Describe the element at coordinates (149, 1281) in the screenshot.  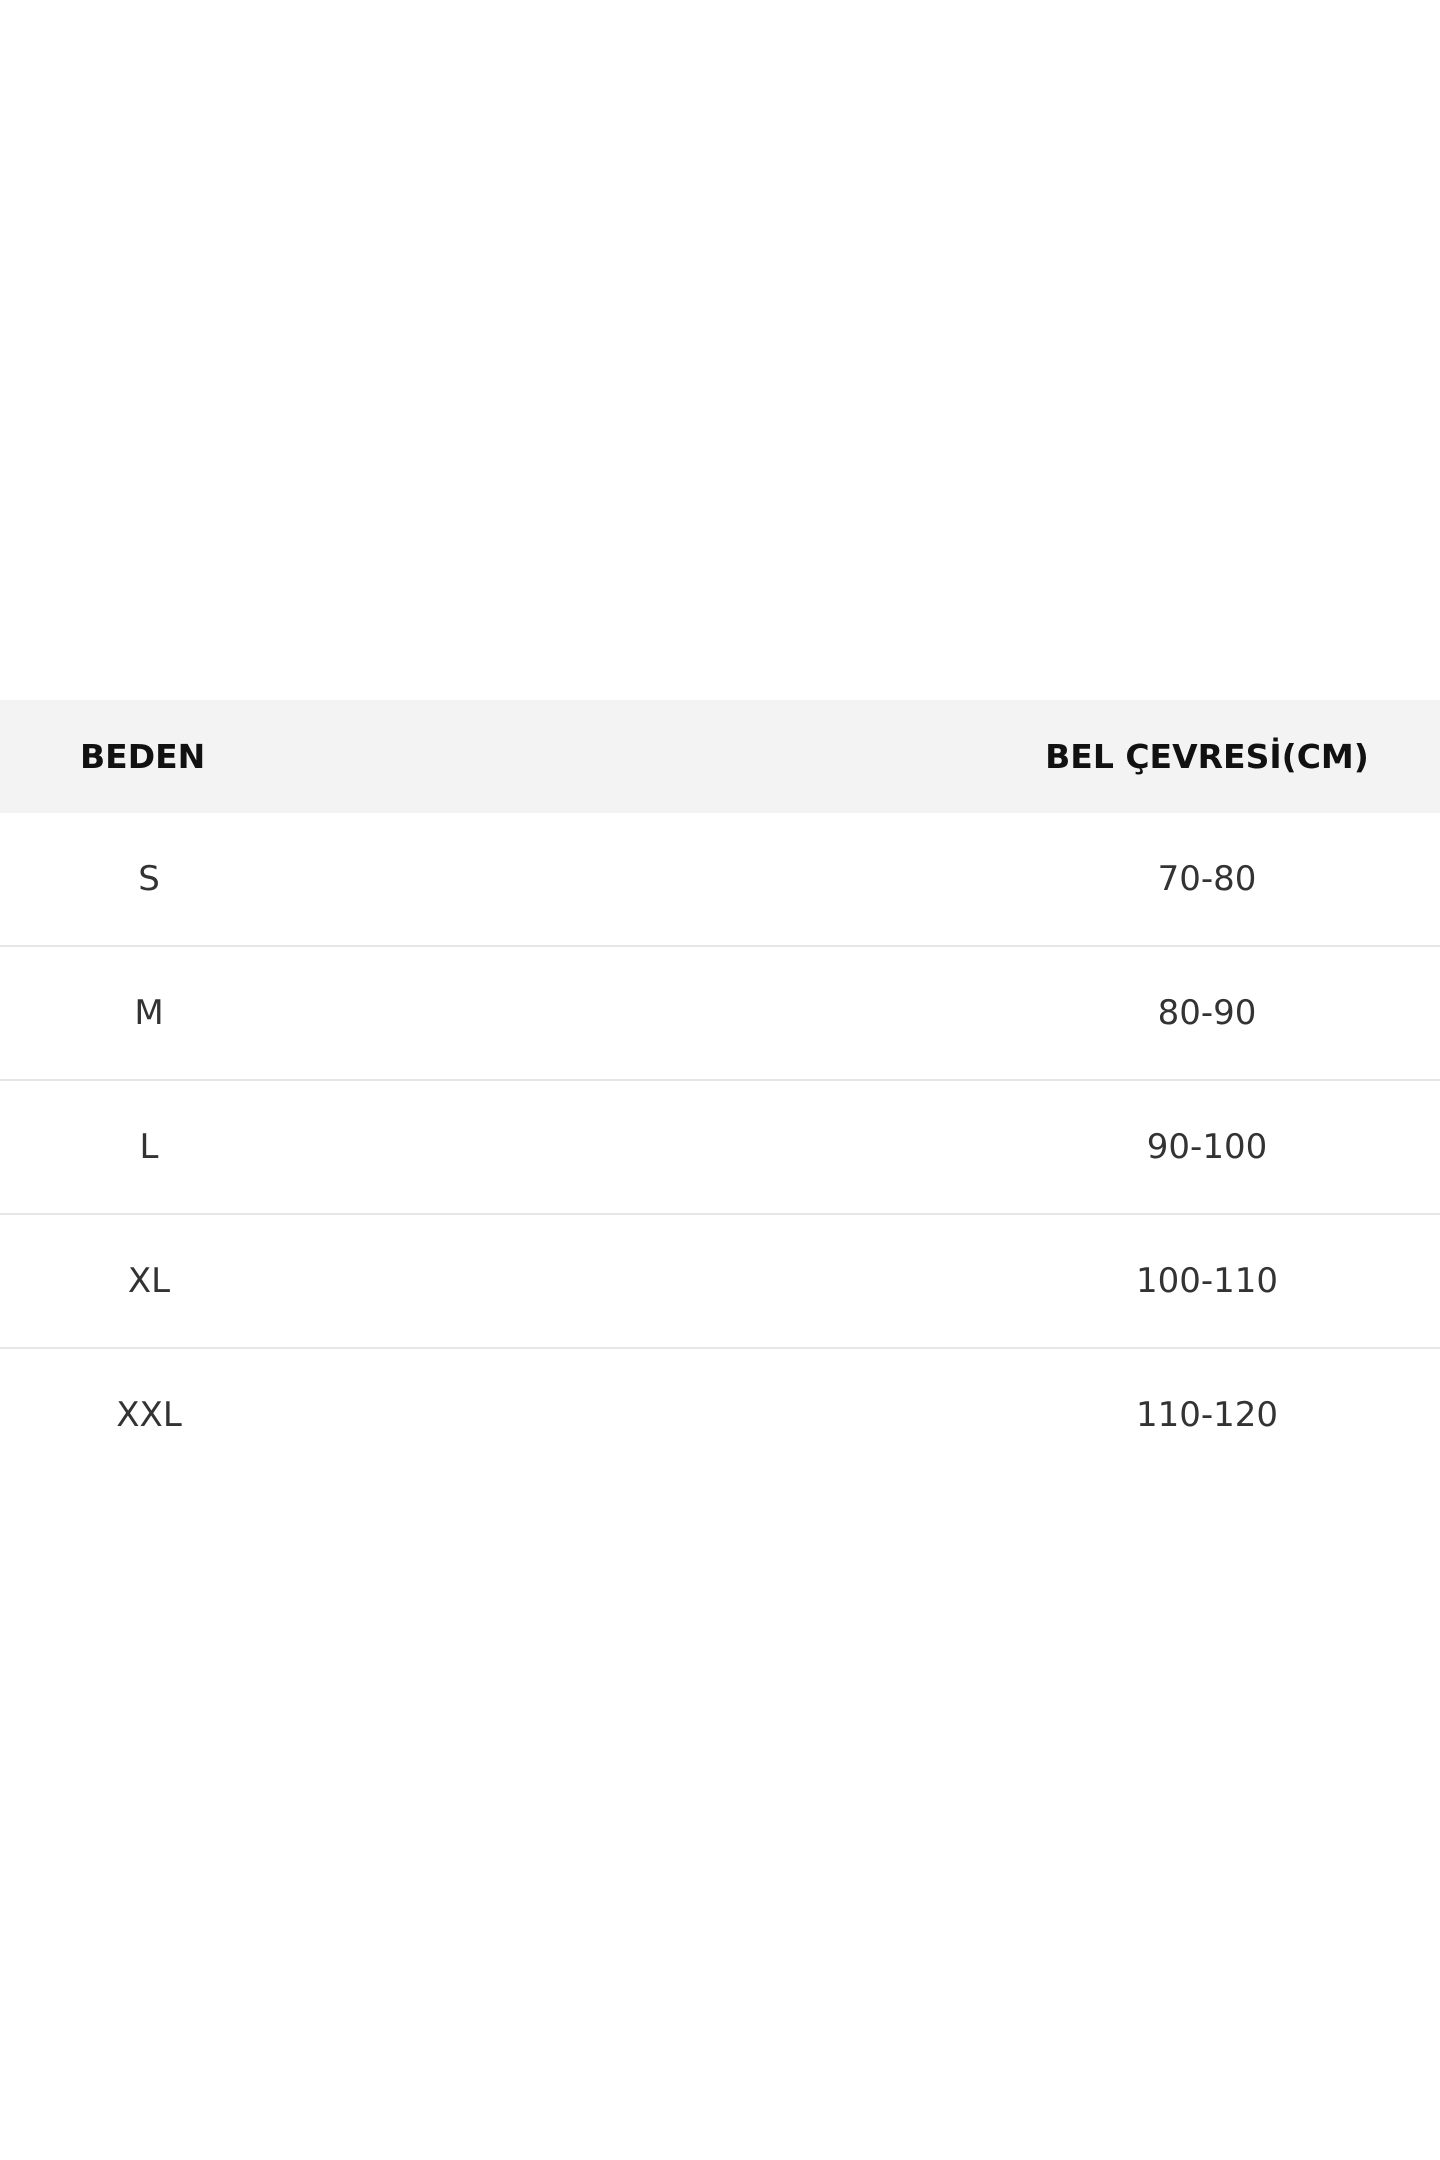
I see `size-cell: XL` at that location.